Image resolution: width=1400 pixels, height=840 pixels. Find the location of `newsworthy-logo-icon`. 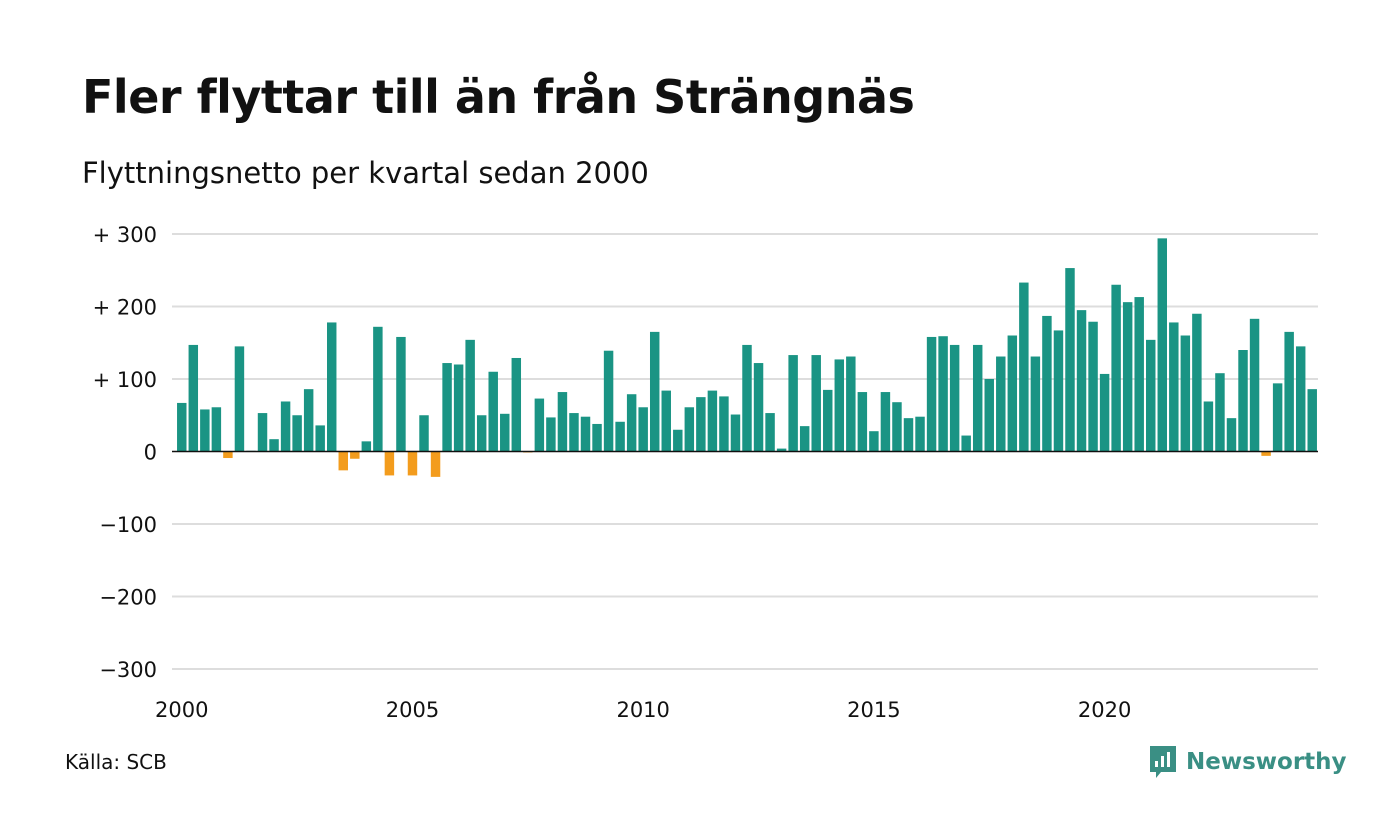

newsworthy-logo-icon is located at coordinates (1163, 762).